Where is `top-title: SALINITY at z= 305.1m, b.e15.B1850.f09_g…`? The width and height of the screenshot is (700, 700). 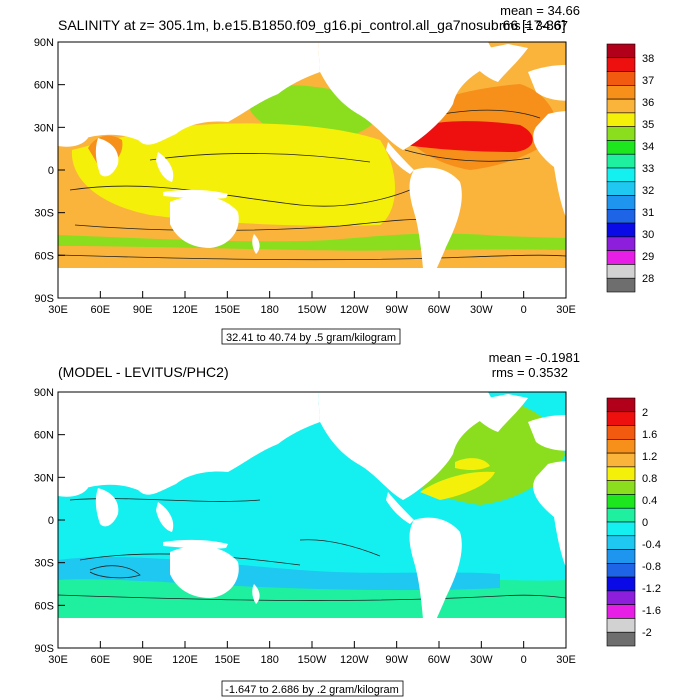
top-title: SALINITY at z= 305.1m, b.e15.B1850.f09_g… is located at coordinates (312, 25).